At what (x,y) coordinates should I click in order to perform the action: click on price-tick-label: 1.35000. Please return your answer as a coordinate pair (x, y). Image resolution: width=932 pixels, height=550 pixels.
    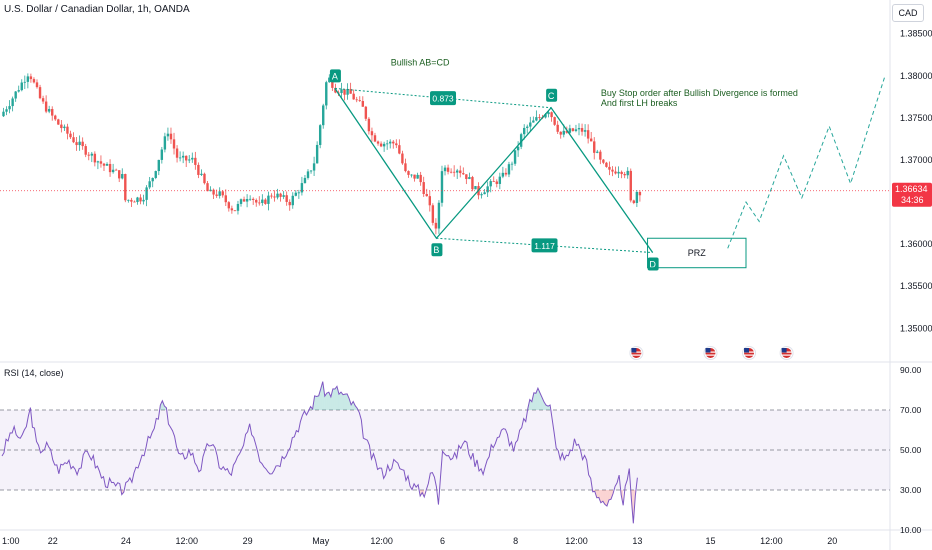
    Looking at the image, I should click on (916, 328).